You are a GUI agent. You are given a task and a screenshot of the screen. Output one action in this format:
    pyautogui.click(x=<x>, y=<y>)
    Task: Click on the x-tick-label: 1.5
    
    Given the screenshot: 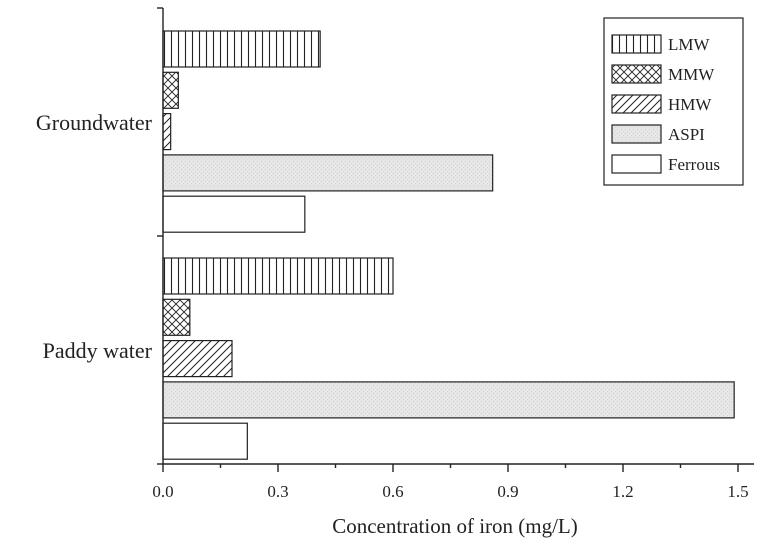 What is the action you would take?
    pyautogui.click(x=737, y=491)
    